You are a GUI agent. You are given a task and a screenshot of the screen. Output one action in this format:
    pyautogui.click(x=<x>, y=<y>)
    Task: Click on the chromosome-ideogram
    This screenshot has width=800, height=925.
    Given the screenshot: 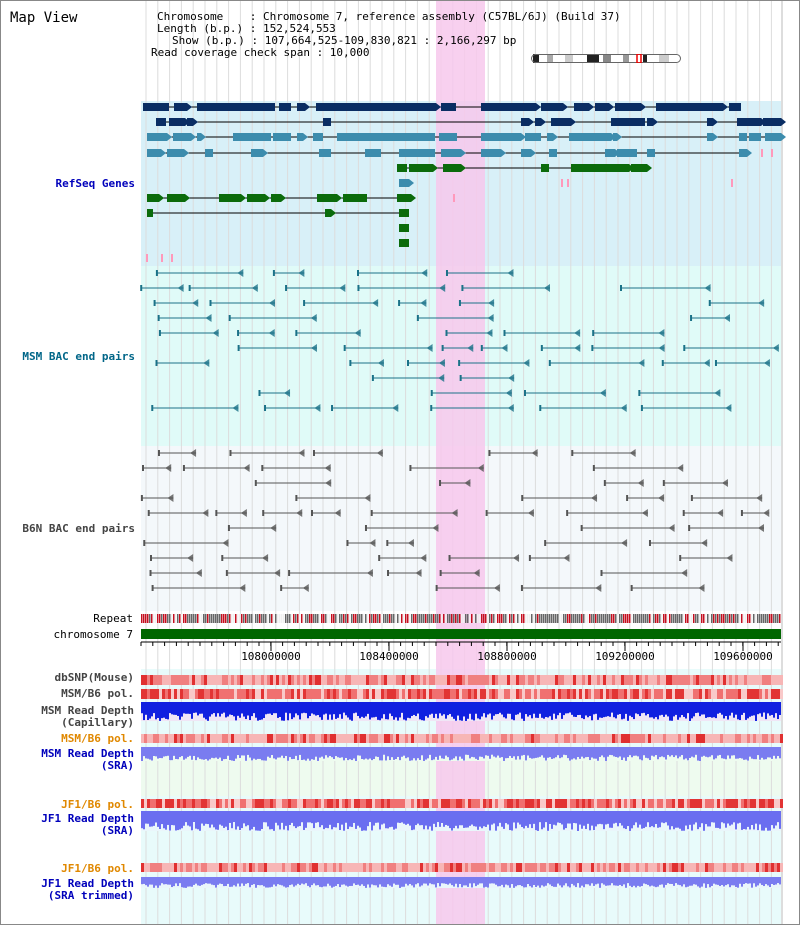 What is the action you would take?
    pyautogui.click(x=606, y=58)
    